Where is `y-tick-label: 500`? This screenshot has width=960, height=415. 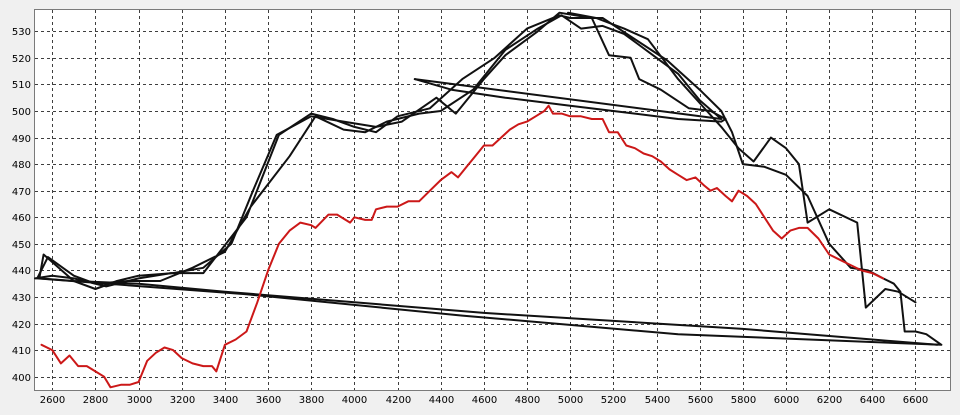
y-tick-label: 500 is located at coordinates (21, 112).